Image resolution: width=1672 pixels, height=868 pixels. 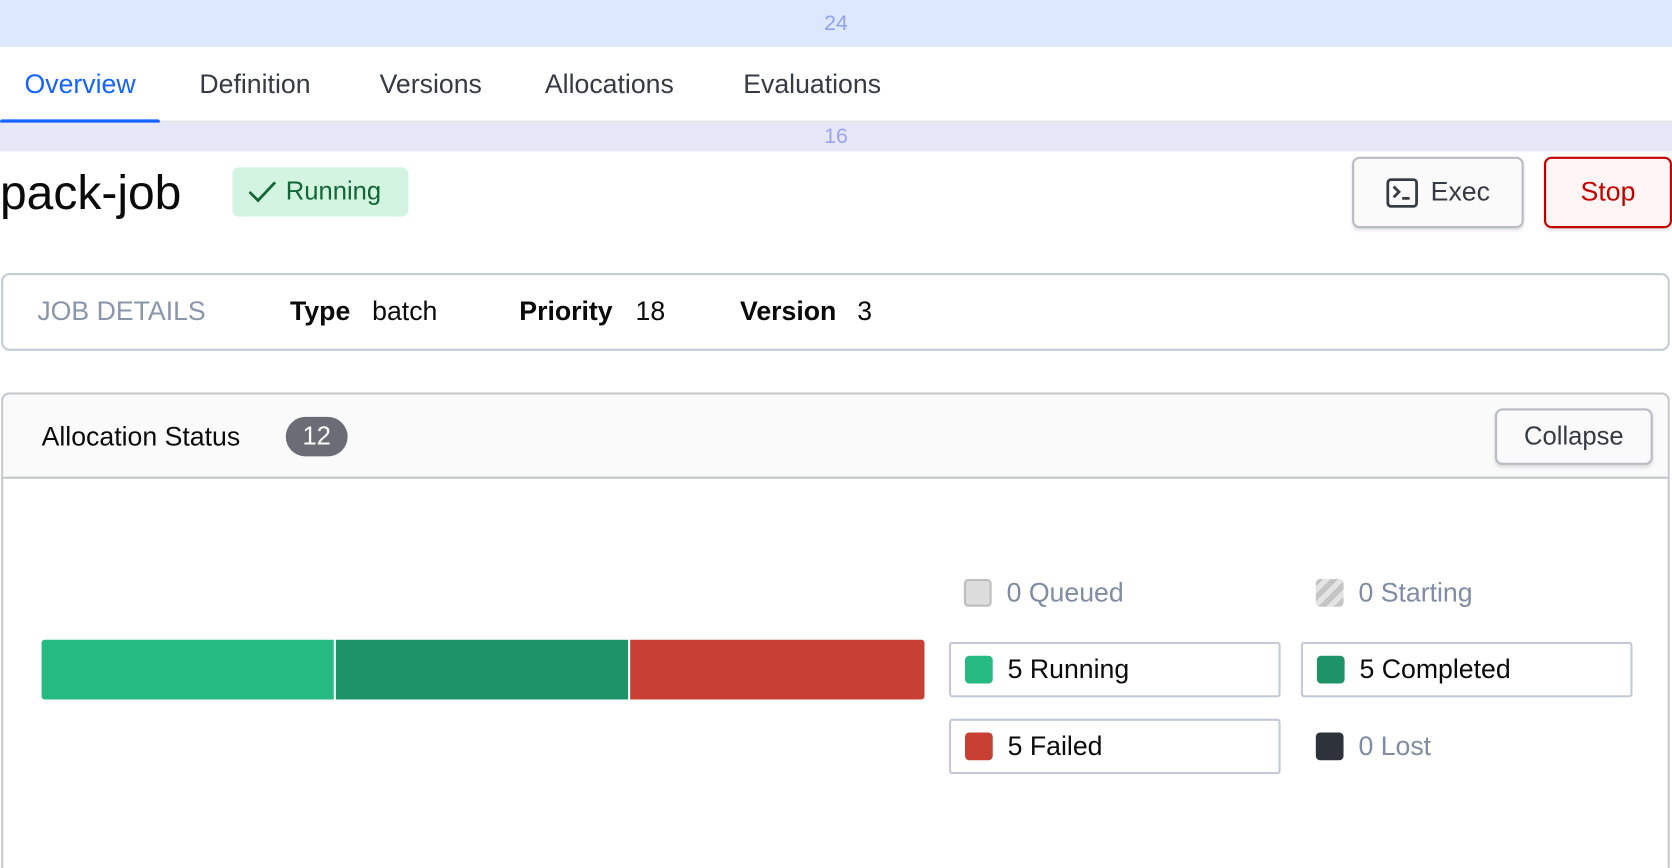 What do you see at coordinates (482, 669) in the screenshot?
I see `bar-segment-completed` at bounding box center [482, 669].